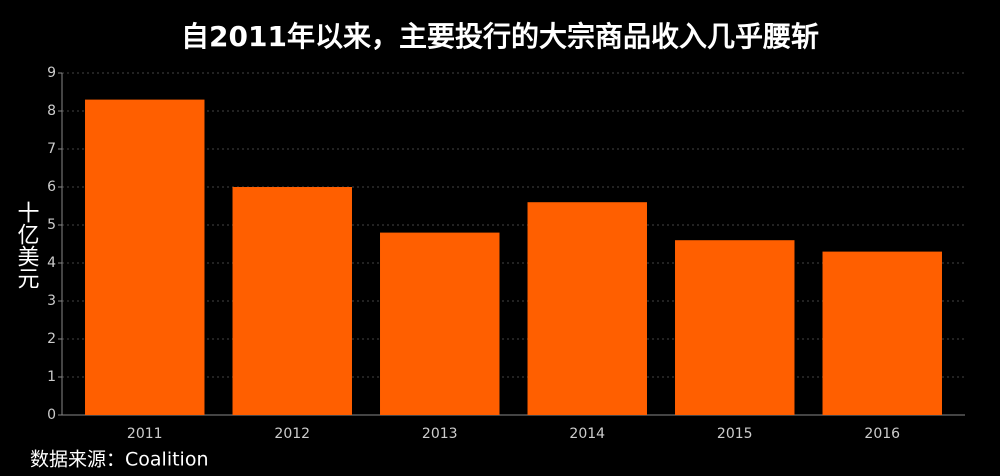  What do you see at coordinates (292, 434) in the screenshot?
I see `x-tick-label: 2012` at bounding box center [292, 434].